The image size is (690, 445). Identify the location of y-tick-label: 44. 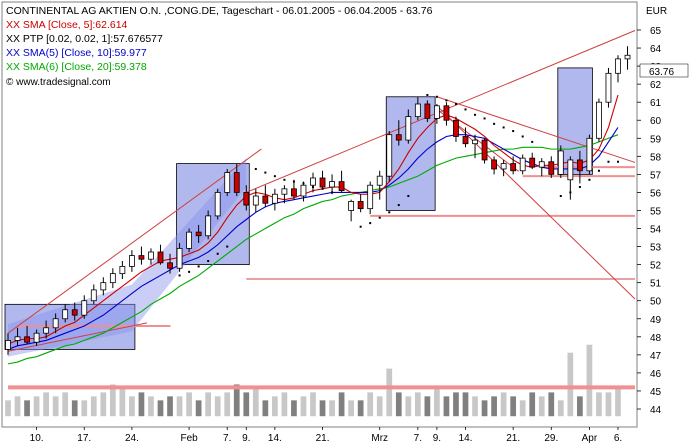
(656, 410).